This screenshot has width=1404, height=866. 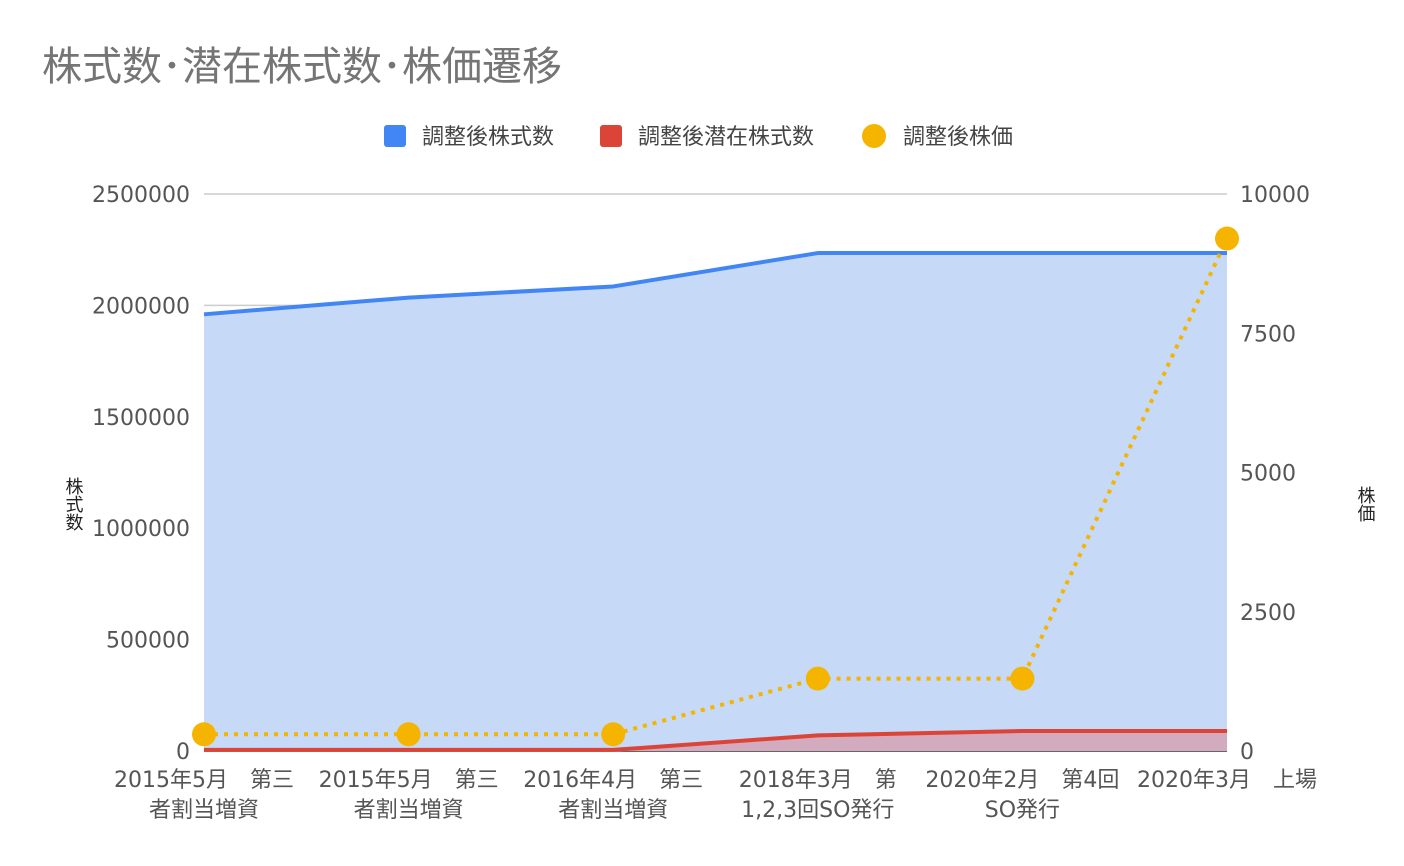 What do you see at coordinates (1268, 613) in the screenshot?
I see `y-right-tick-label: 2500` at bounding box center [1268, 613].